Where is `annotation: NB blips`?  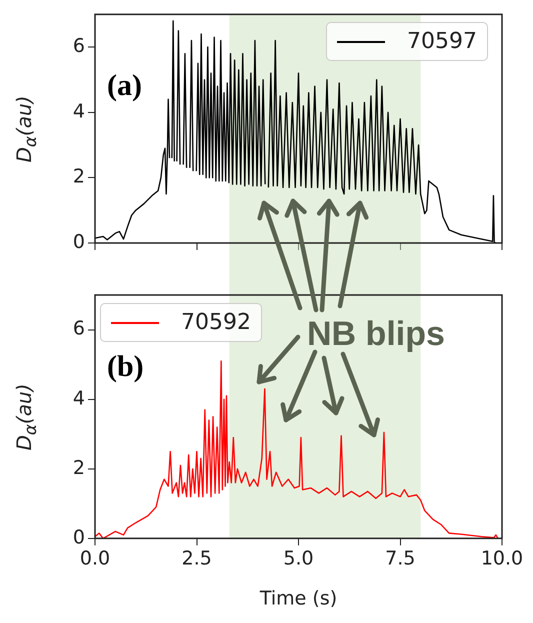 annotation: NB blips is located at coordinates (376, 334).